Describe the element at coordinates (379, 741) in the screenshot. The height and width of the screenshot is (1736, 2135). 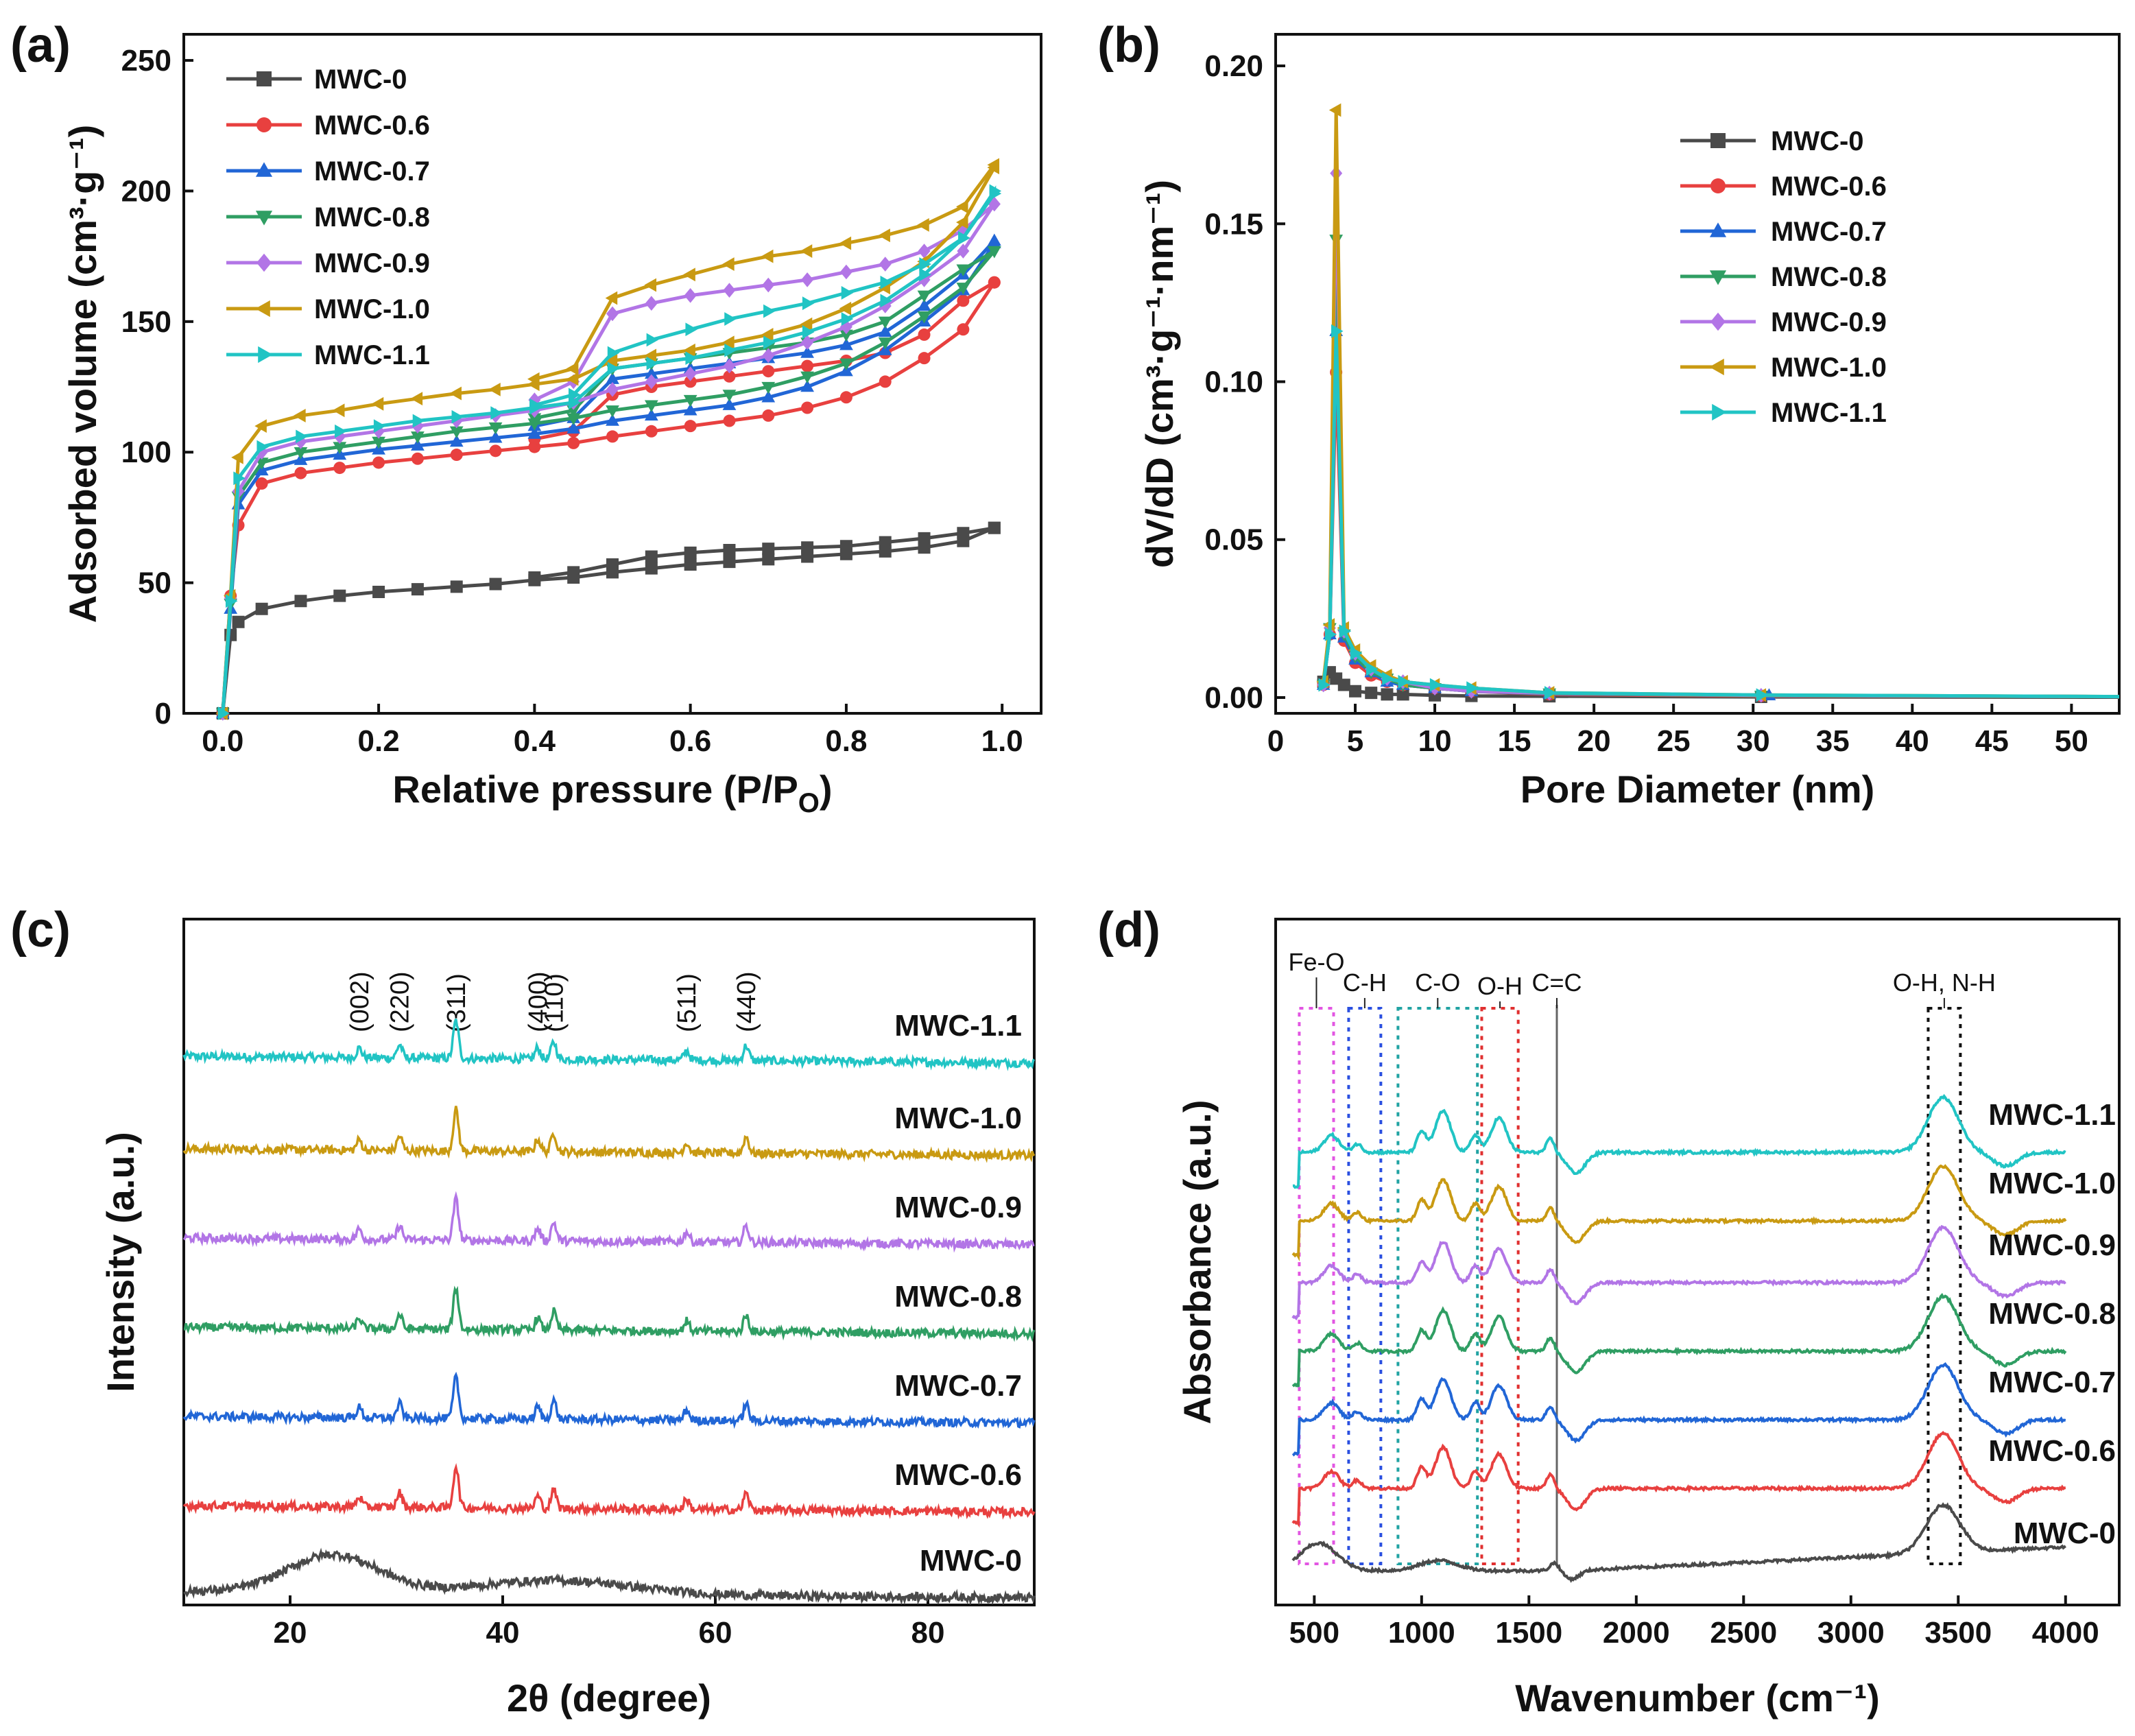
I see `panel-a-xtick-label: 0.2` at that location.